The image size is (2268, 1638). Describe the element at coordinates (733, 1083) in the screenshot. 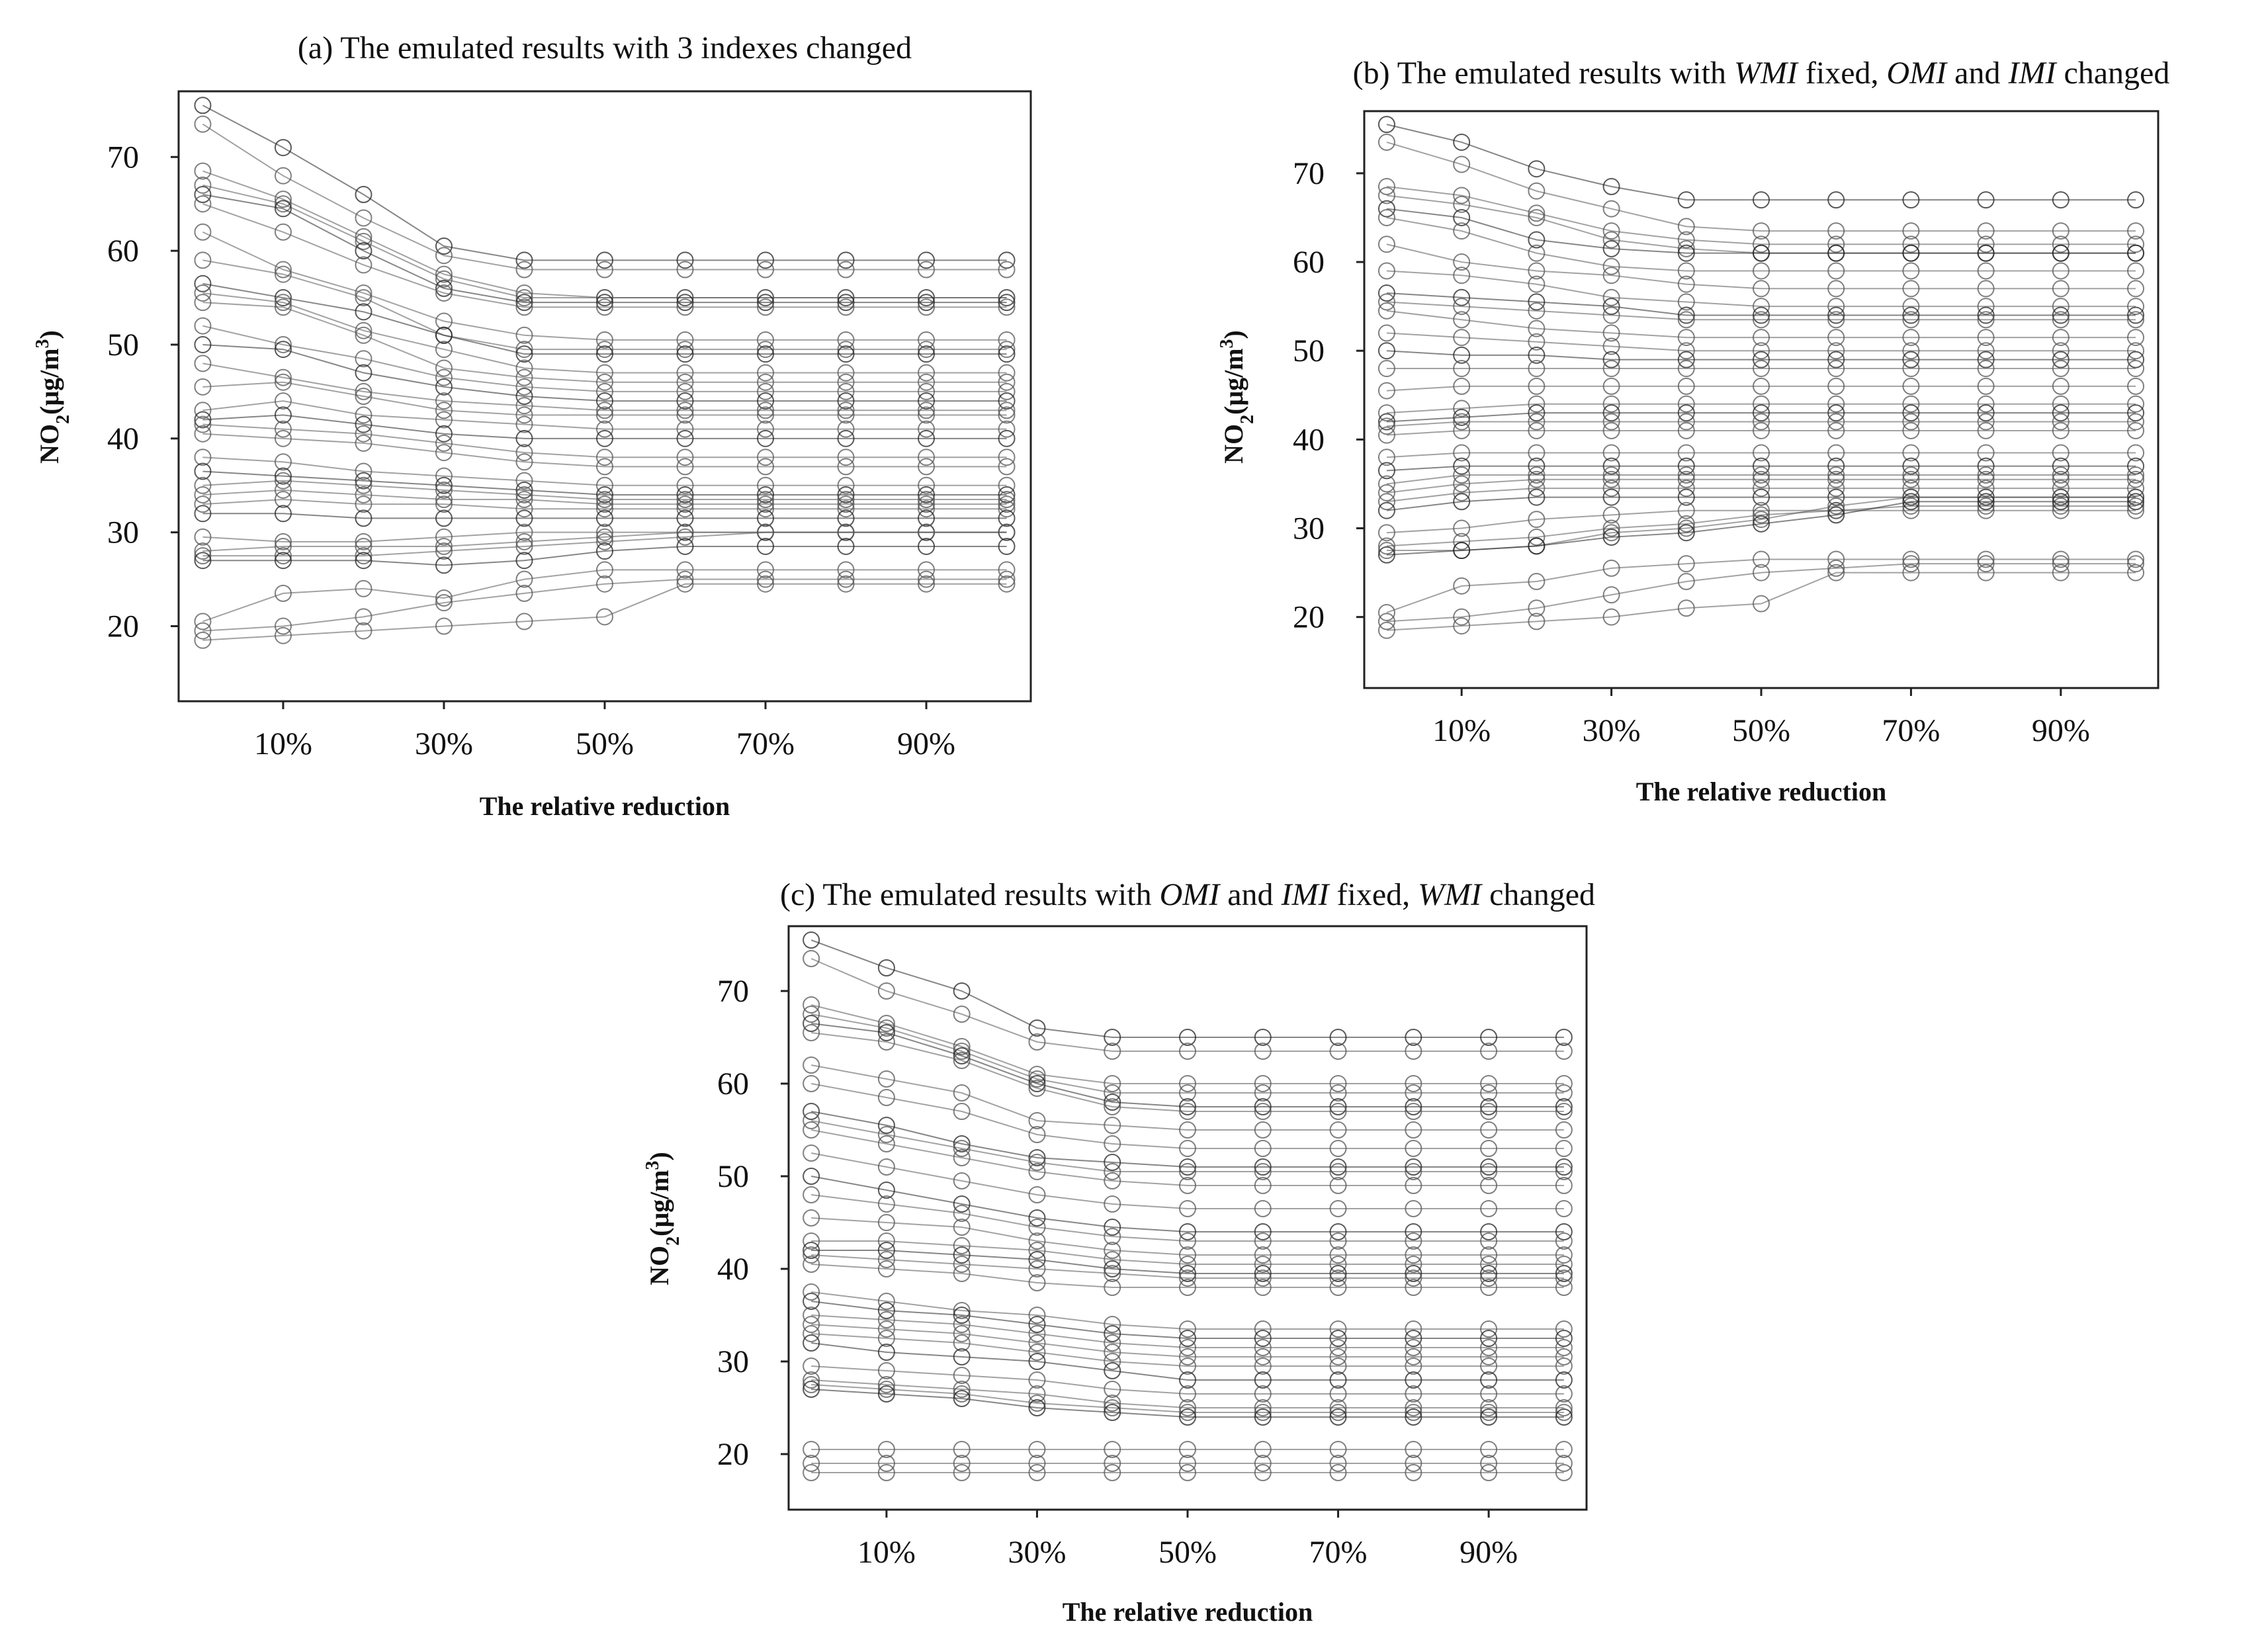

I see `y-tick-label: 60` at that location.